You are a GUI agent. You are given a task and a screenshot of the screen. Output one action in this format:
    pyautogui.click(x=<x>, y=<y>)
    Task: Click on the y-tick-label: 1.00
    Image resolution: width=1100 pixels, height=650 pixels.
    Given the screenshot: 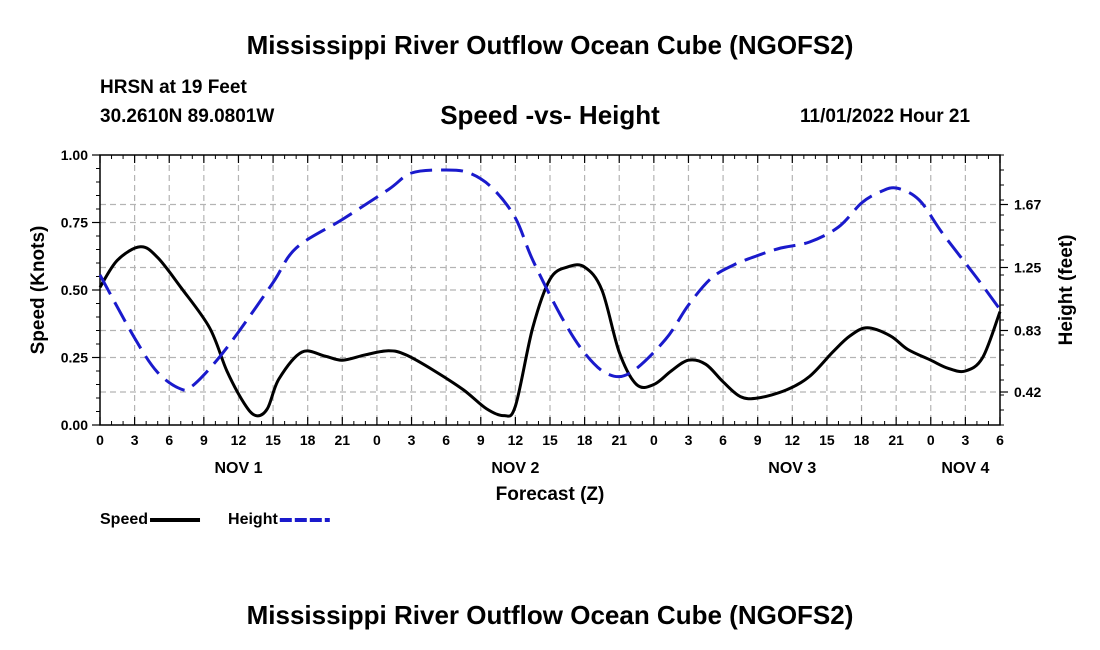 What is the action you would take?
    pyautogui.click(x=74, y=155)
    